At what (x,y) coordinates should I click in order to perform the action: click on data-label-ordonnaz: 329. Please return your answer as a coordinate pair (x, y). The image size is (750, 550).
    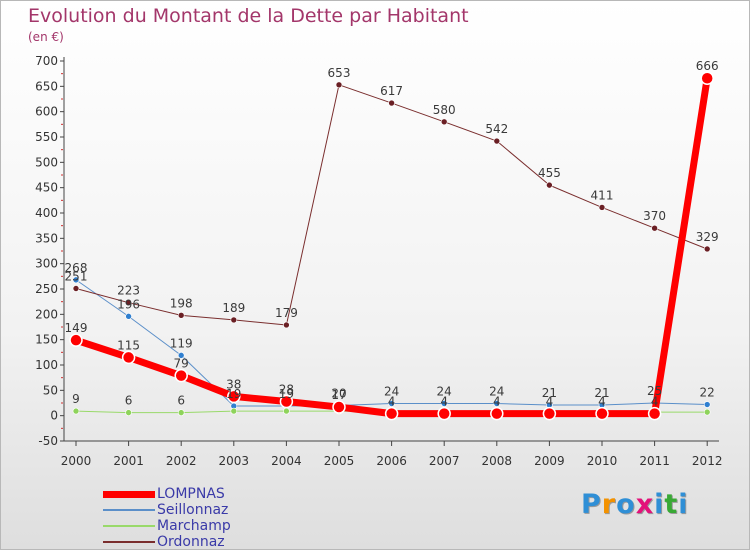
    Looking at the image, I should click on (707, 237).